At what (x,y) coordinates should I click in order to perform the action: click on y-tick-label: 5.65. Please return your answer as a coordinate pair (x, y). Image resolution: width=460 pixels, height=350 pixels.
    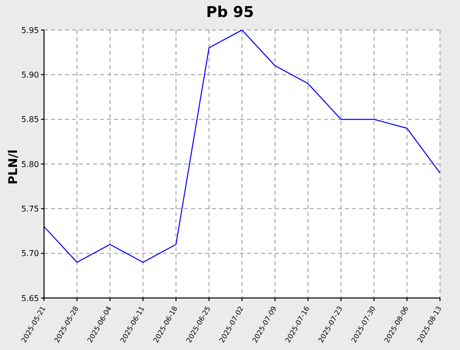
    Looking at the image, I should click on (30, 298).